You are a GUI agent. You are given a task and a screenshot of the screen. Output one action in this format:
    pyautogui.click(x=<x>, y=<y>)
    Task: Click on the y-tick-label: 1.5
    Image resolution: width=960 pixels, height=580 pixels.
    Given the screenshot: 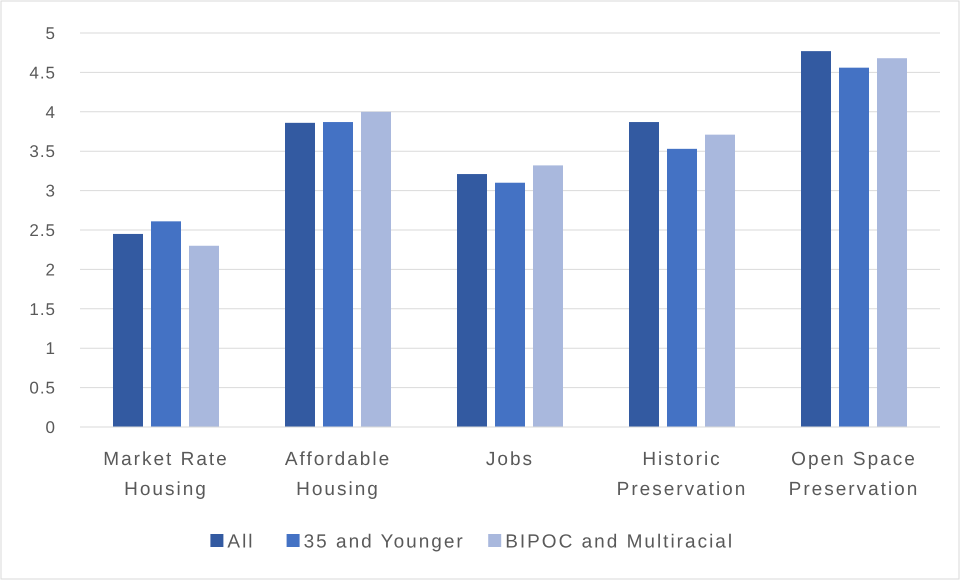 What is the action you would take?
    pyautogui.click(x=42, y=309)
    